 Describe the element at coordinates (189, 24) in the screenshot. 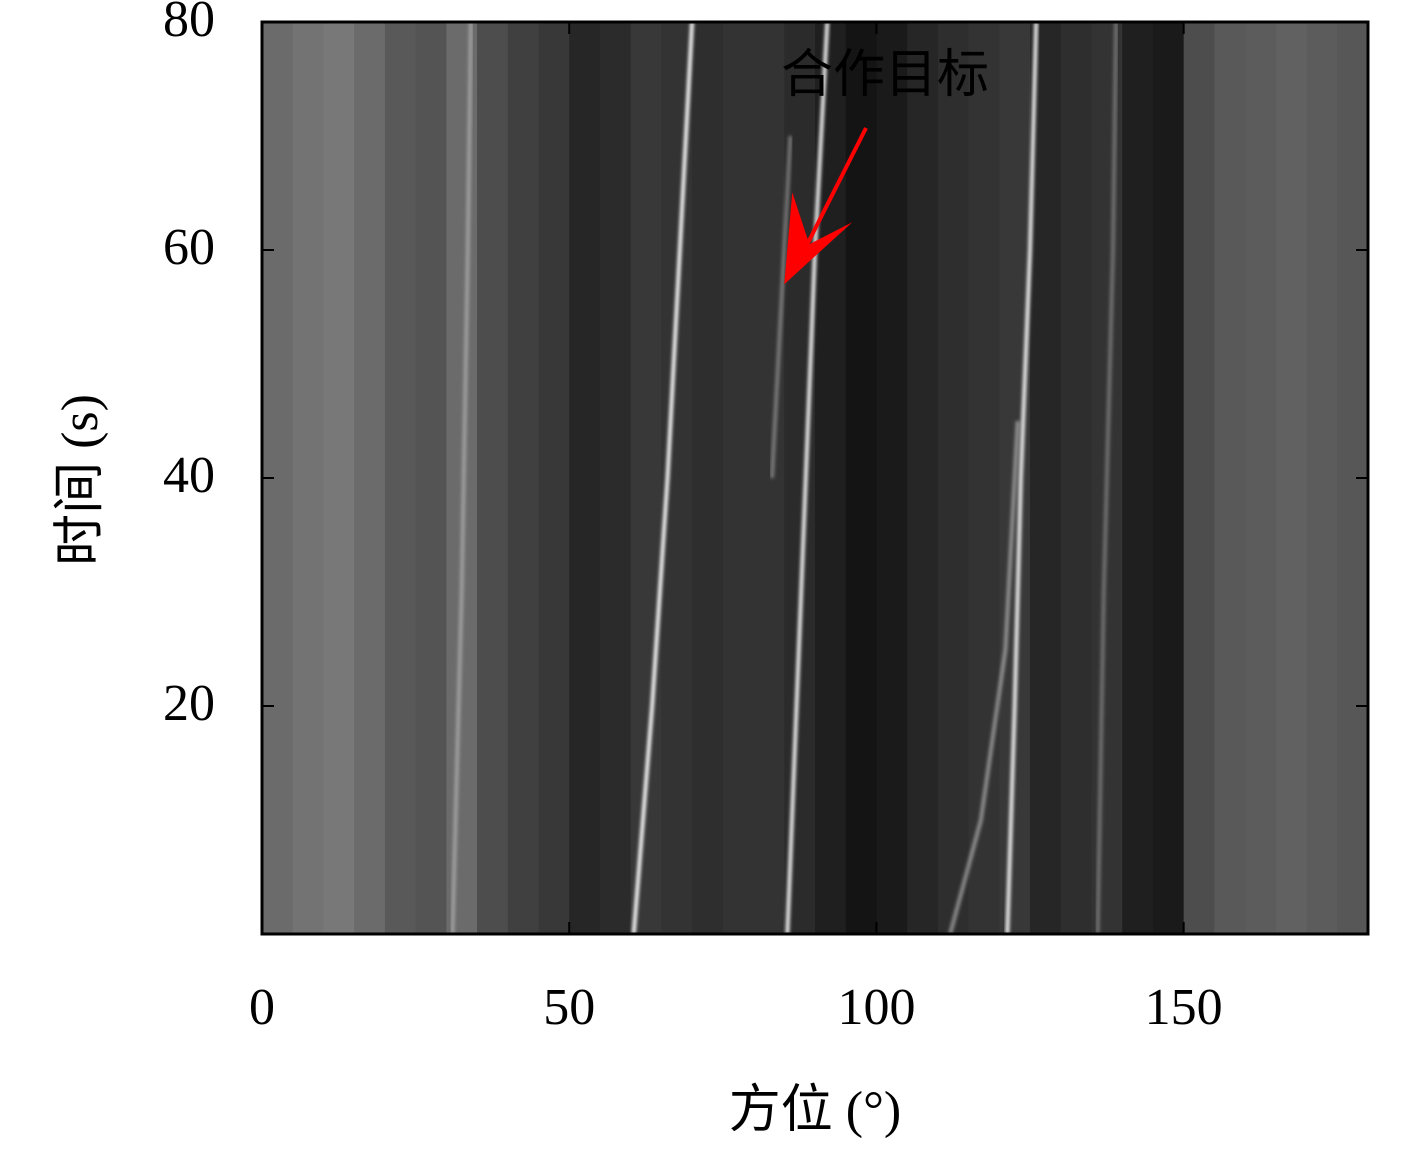

I see `y-tick-label: 80` at that location.